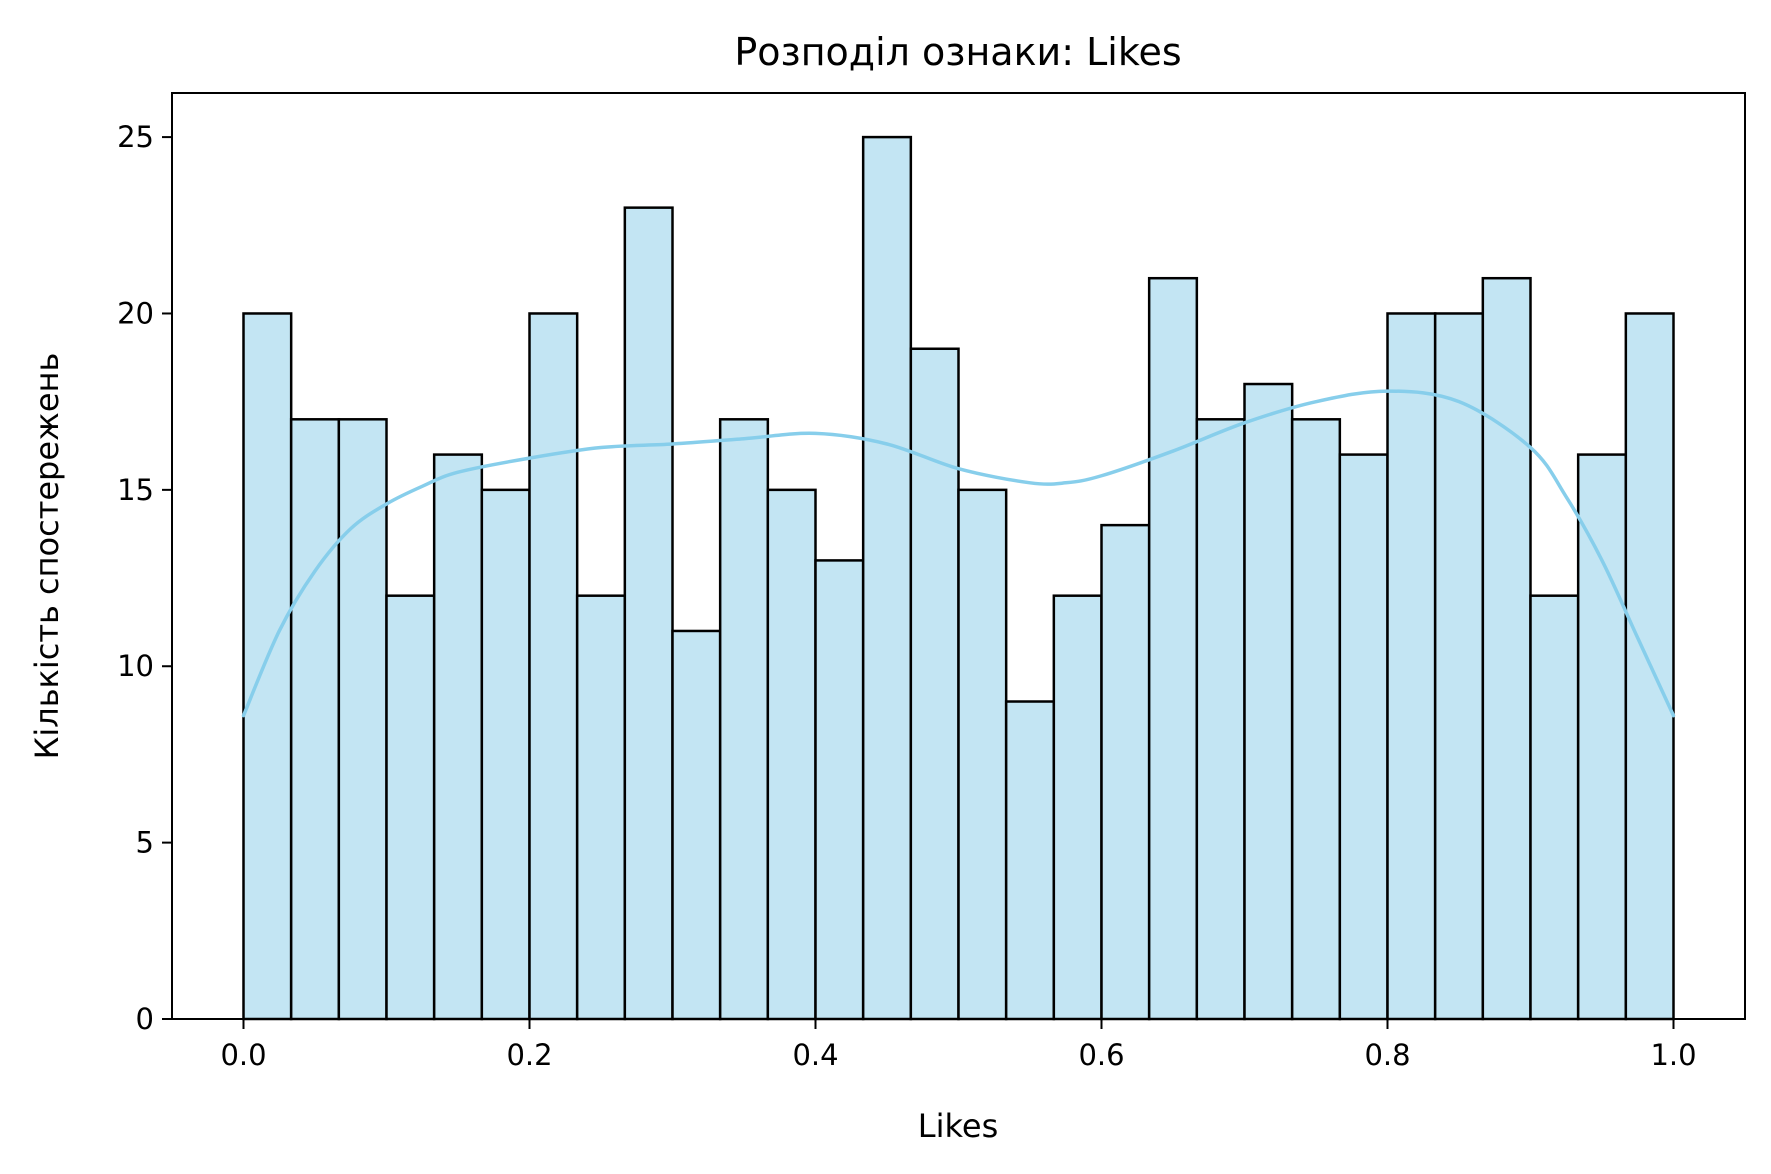 The image size is (1771, 1174). I want to click on y-tick-label: 10, so click(135, 666).